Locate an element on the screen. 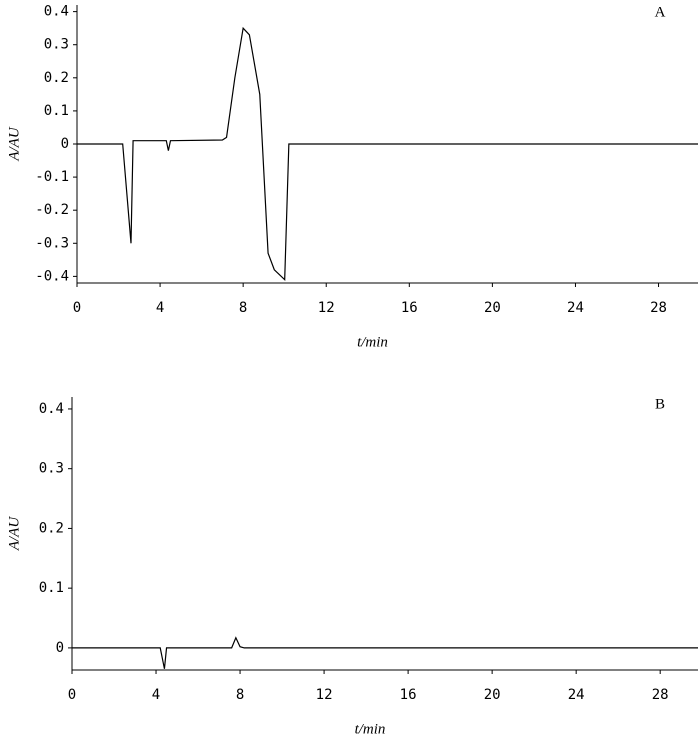 Image resolution: width=700 pixels, height=739 pixels. y-tick-label: -0.4 is located at coordinates (52, 276).